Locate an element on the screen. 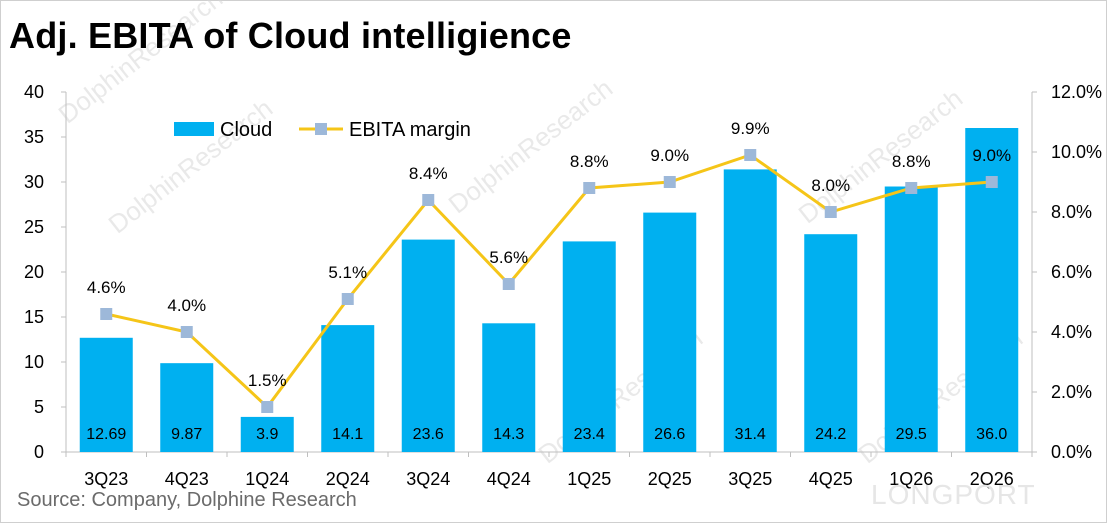 The height and width of the screenshot is (523, 1107). line-data-label: 8.4% is located at coordinates (428, 173).